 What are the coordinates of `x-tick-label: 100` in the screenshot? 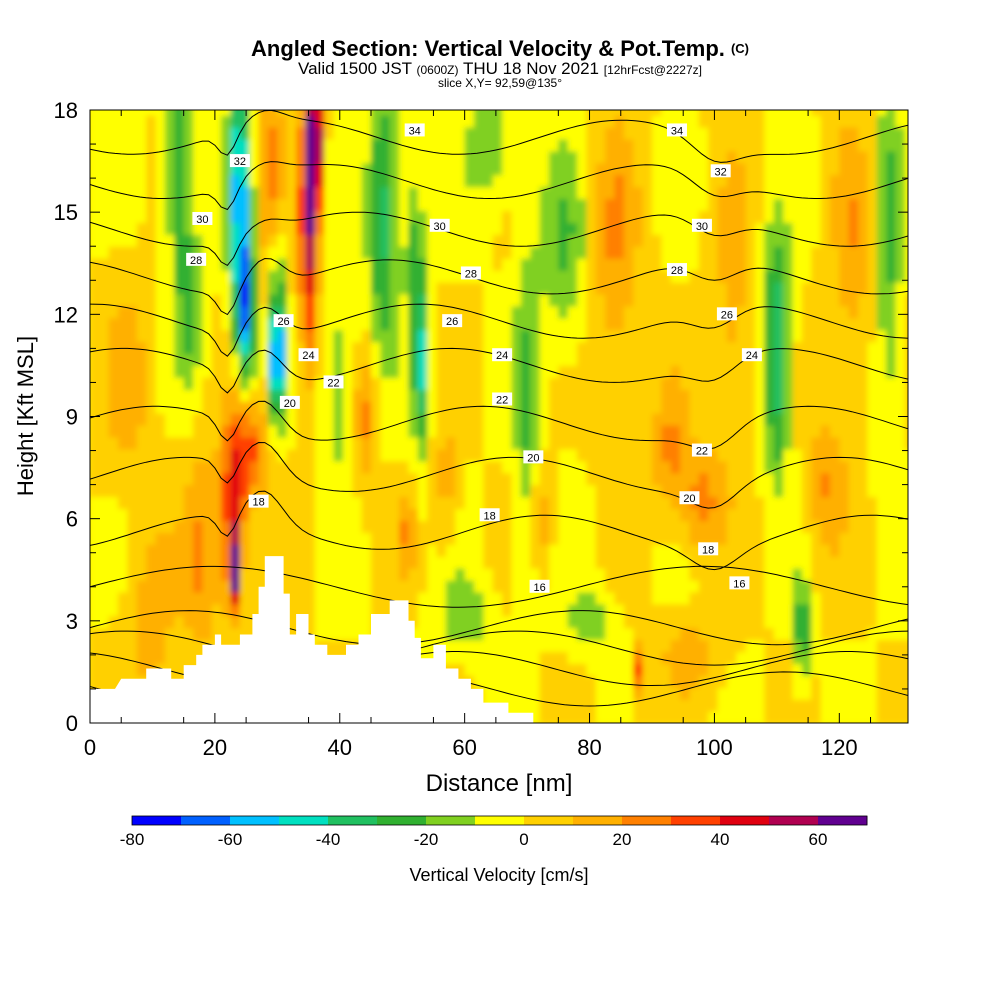 It's located at (714, 747).